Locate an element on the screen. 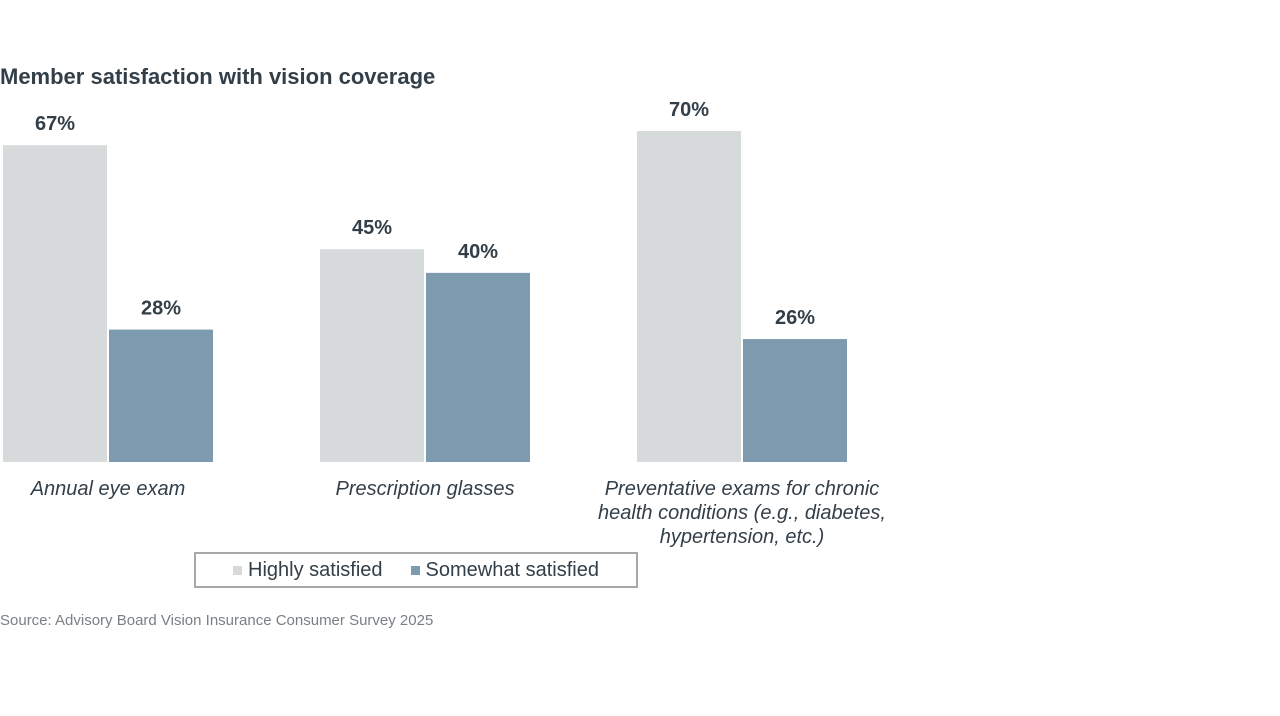  category-label-line: Annual eye exam is located at coordinates (108, 489).